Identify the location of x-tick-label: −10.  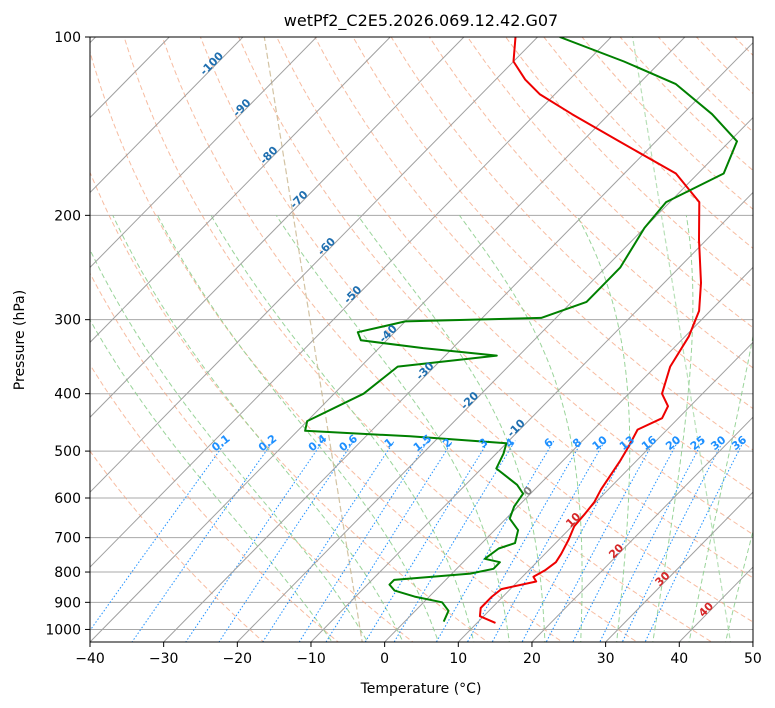
(311, 659).